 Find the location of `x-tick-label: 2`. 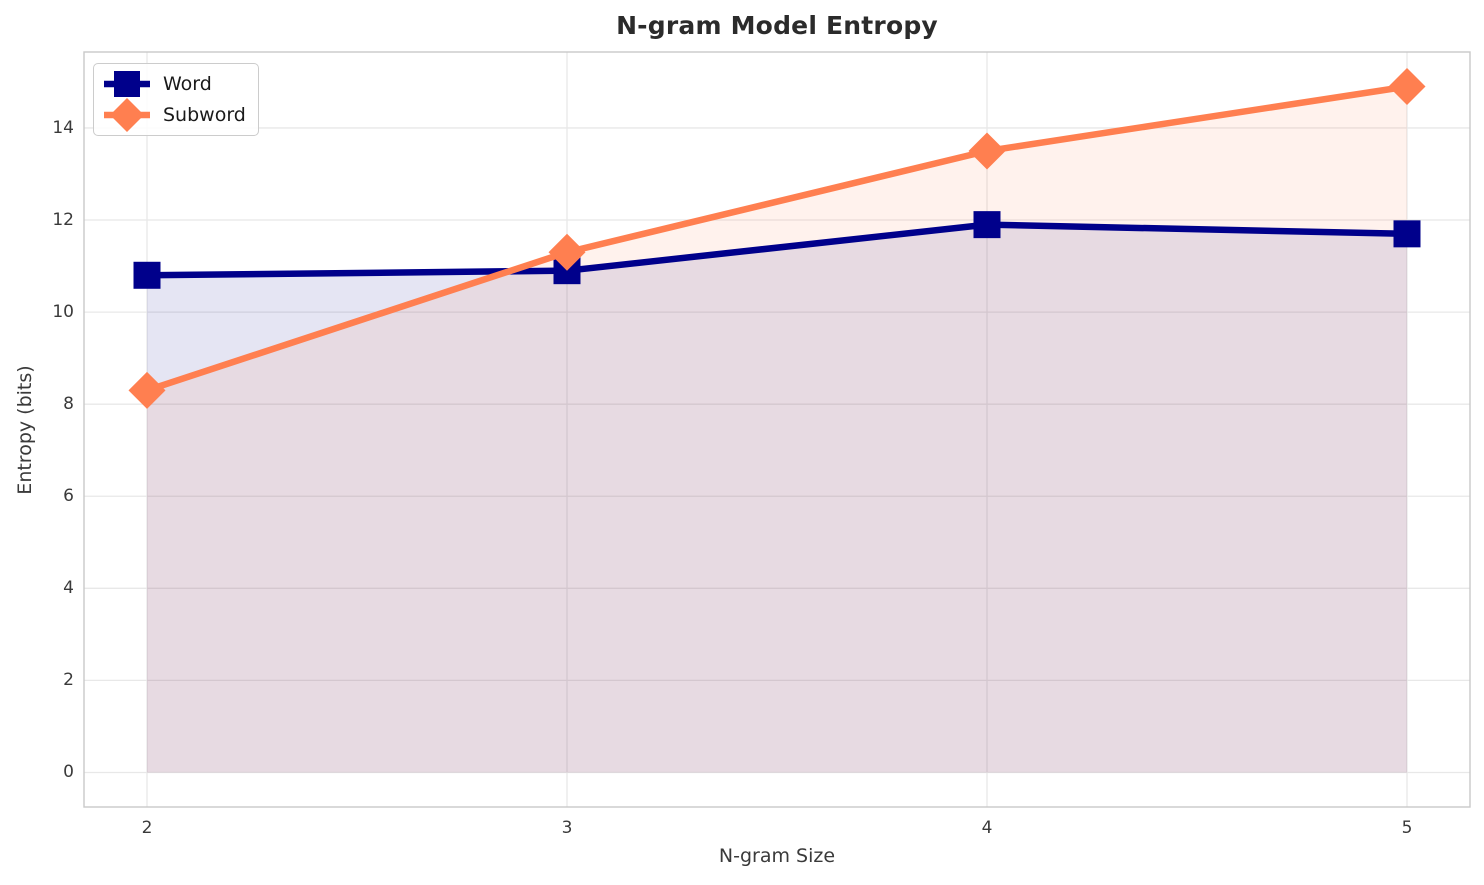

x-tick-label: 2 is located at coordinates (147, 828).